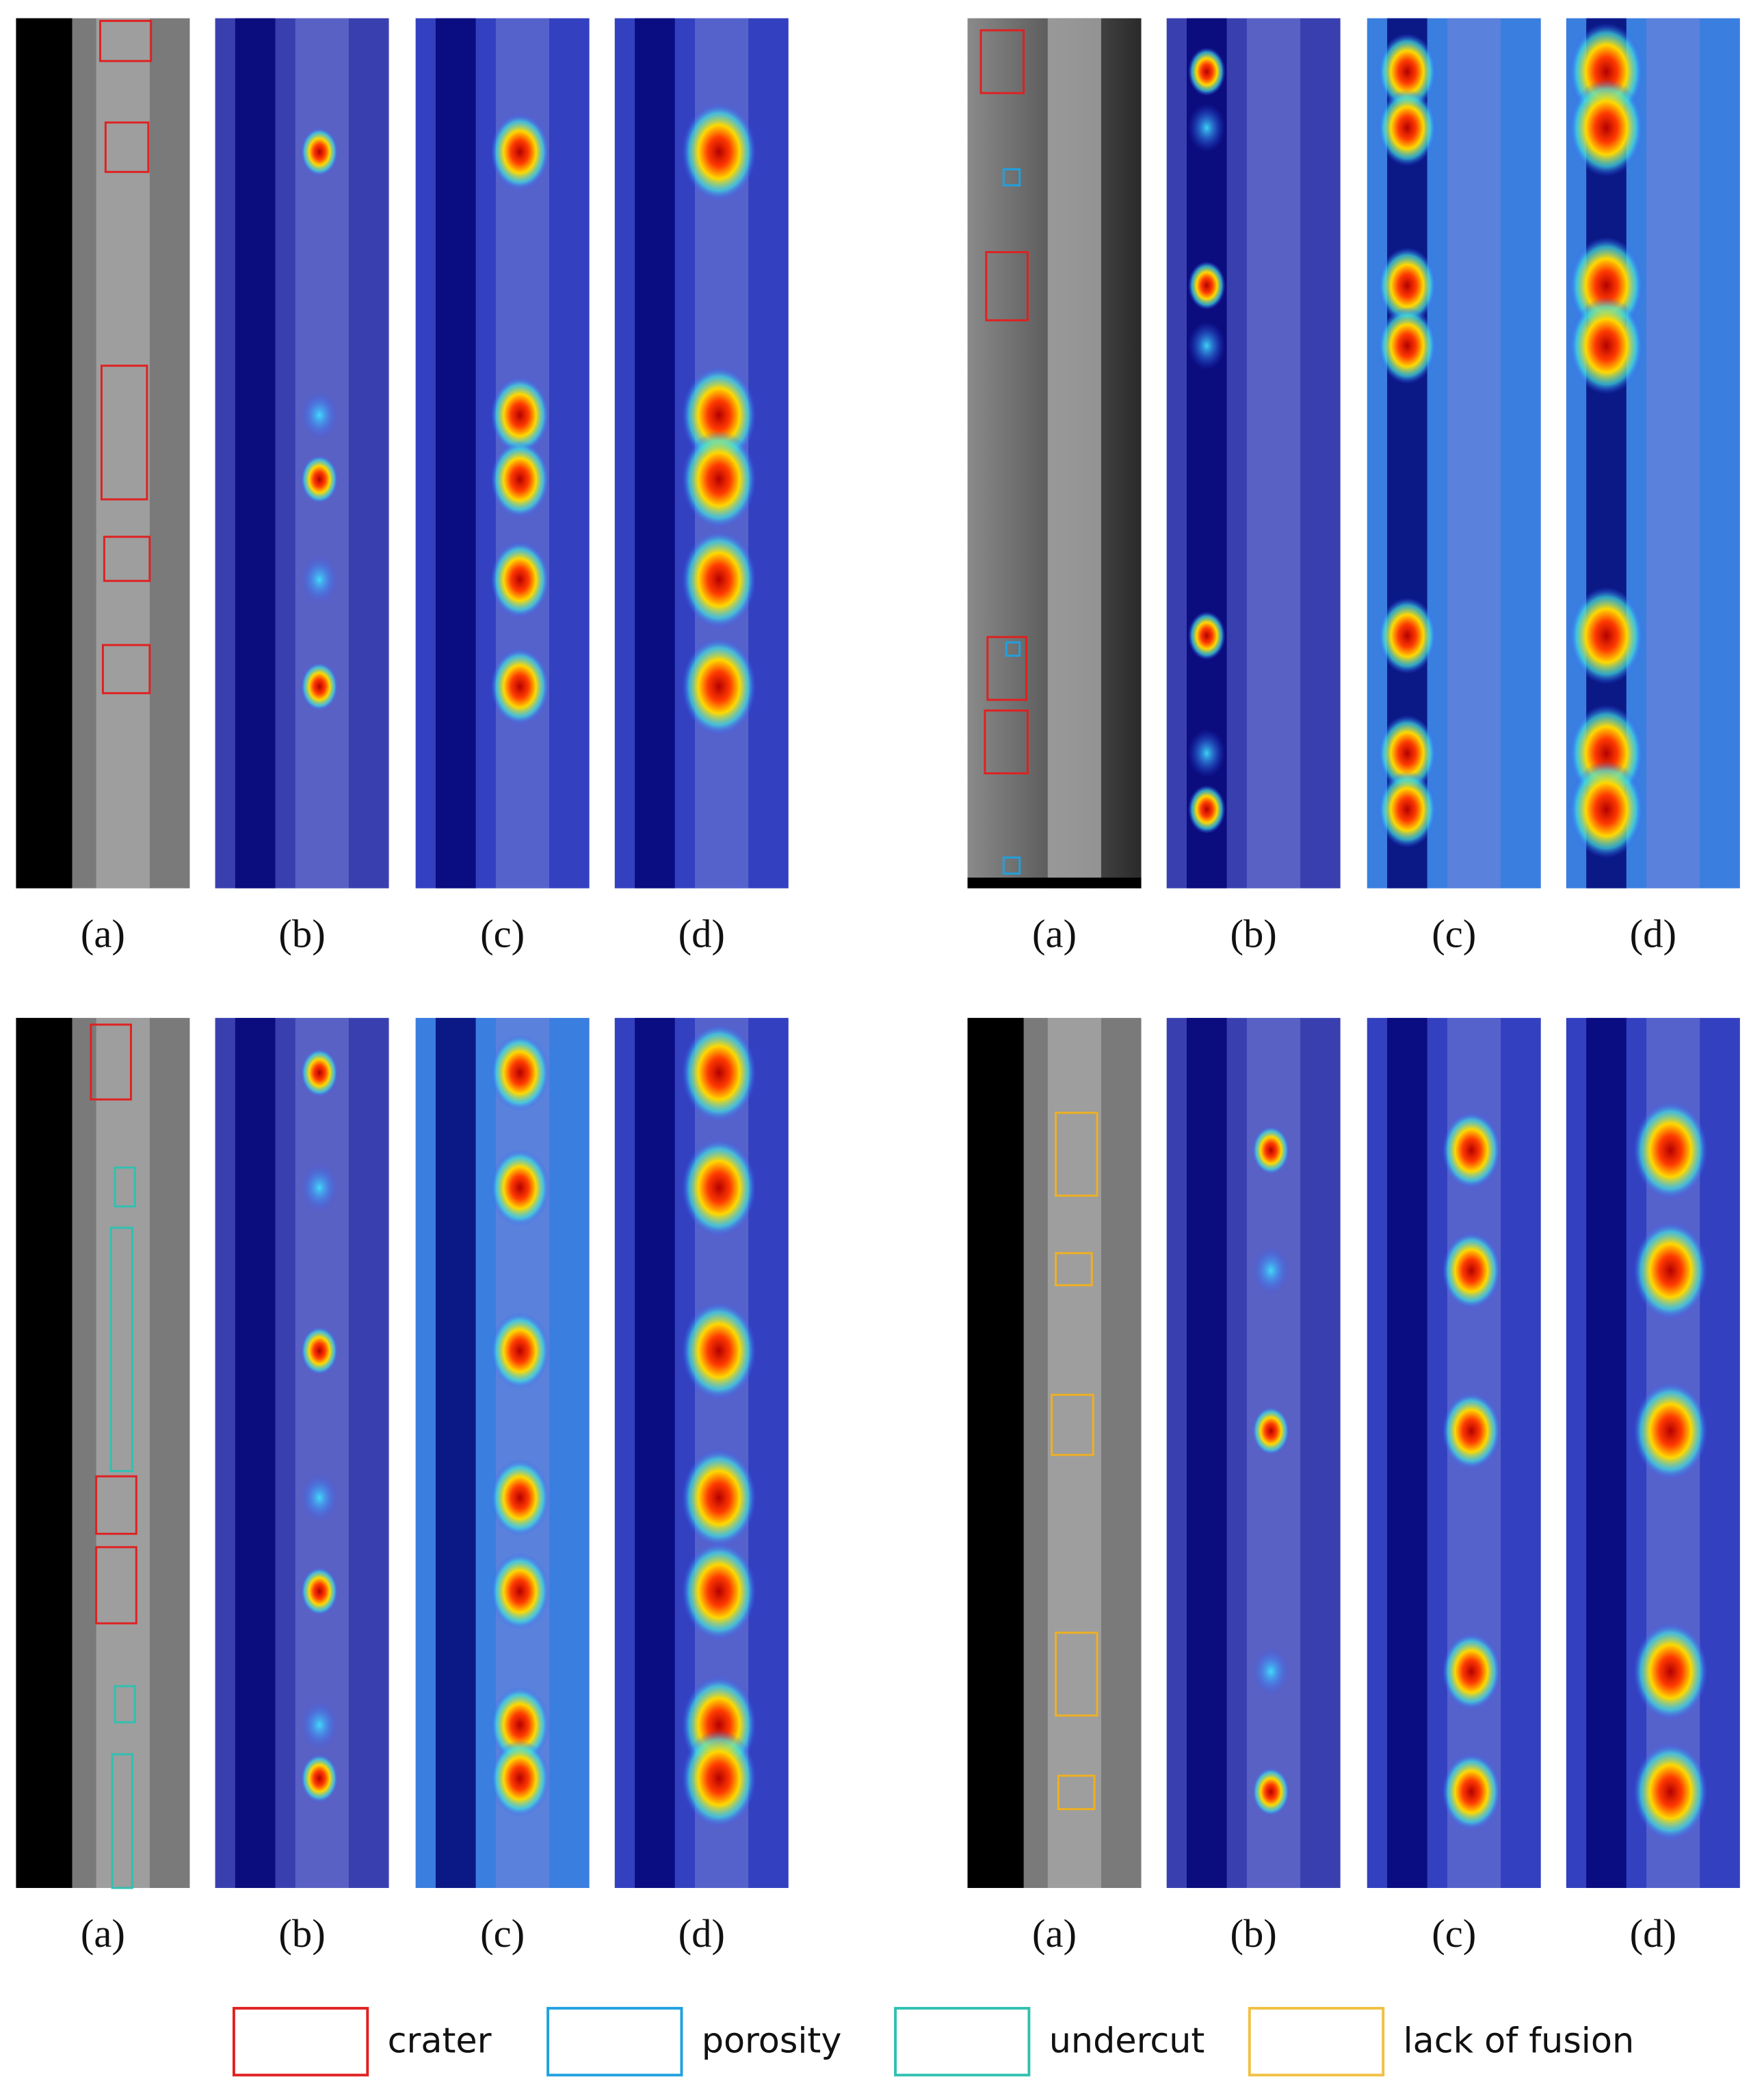 The image size is (1764, 2100). I want to click on legend-label: lack of fusion, so click(1518, 2041).